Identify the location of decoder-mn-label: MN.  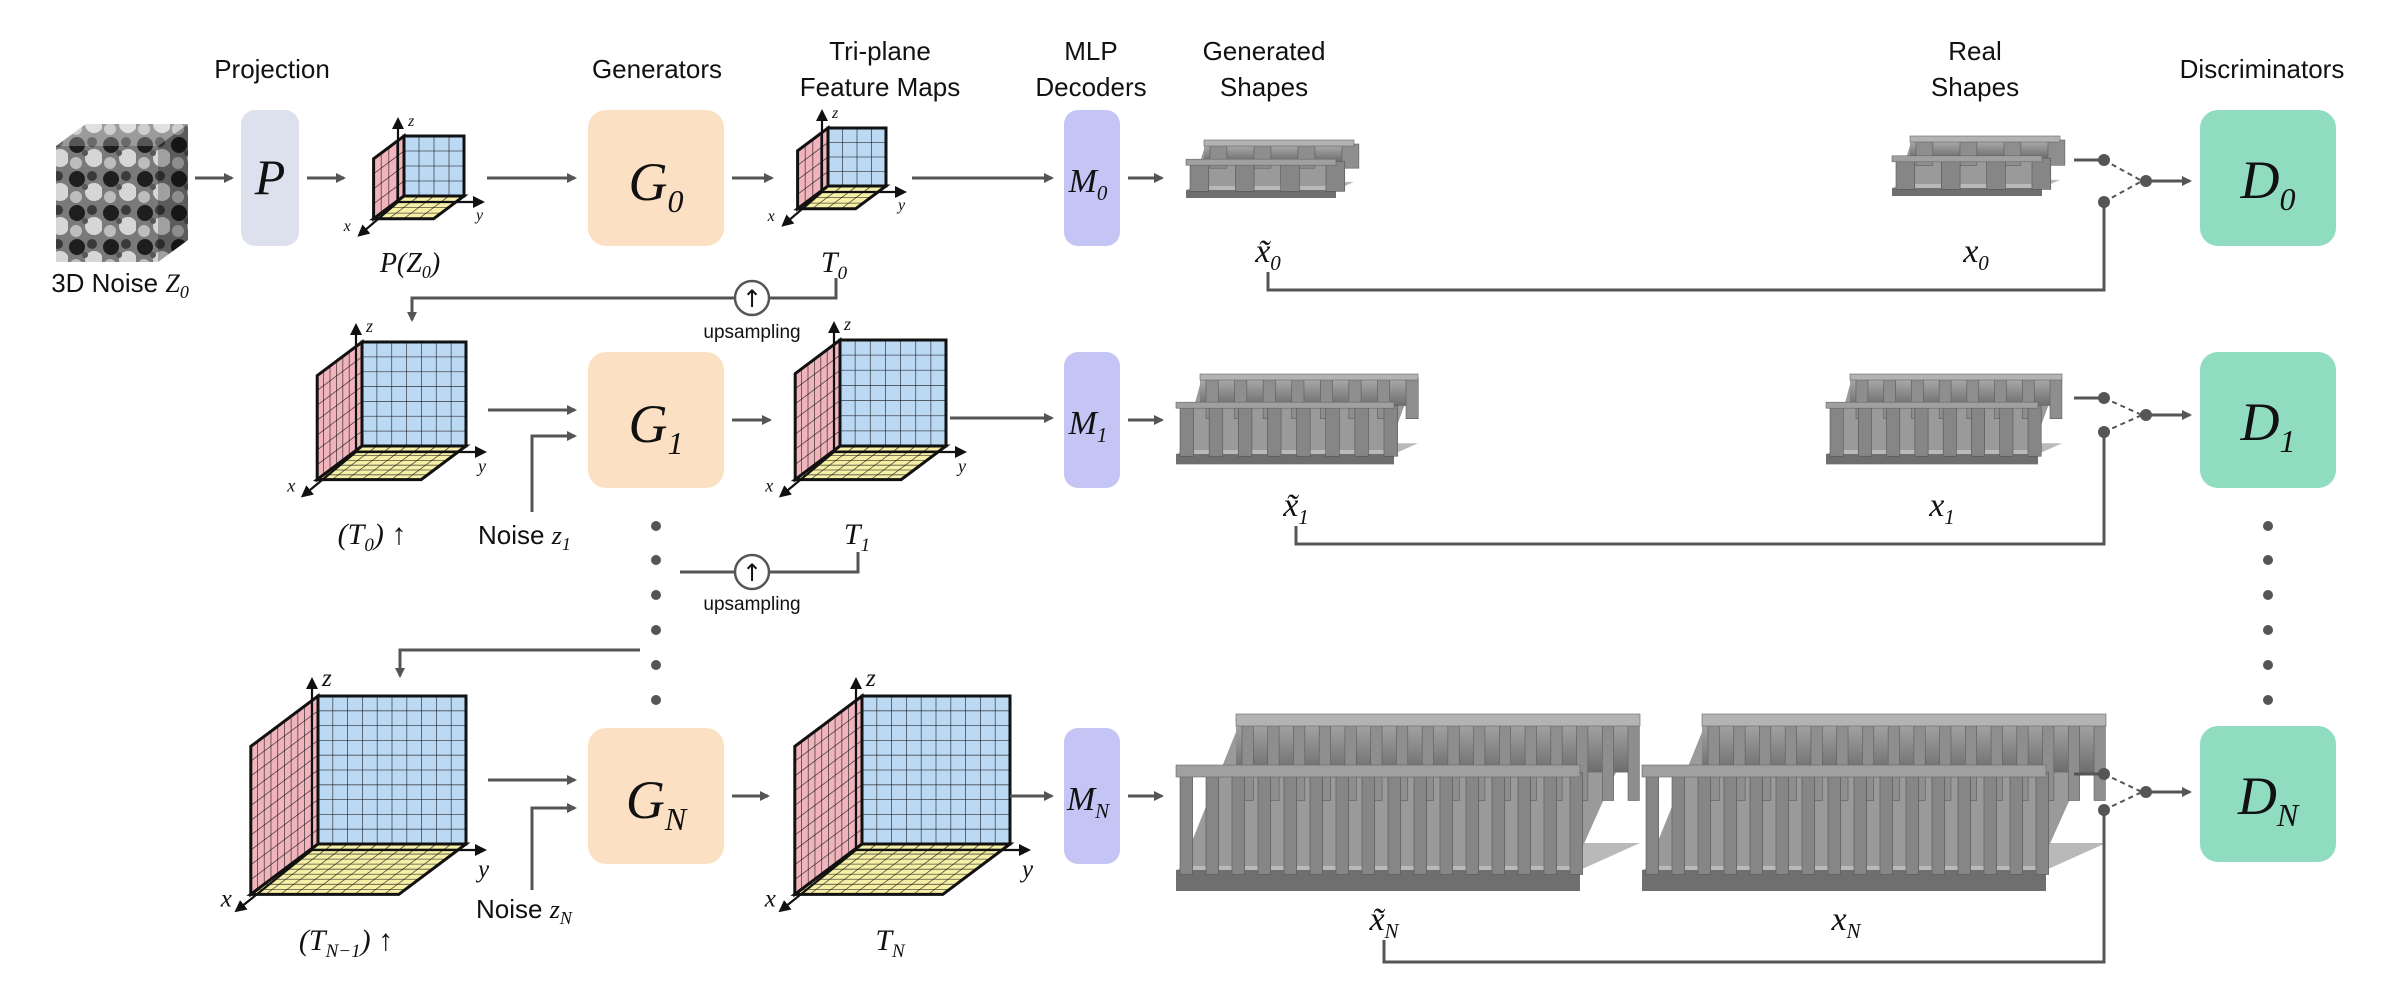
(1088, 802).